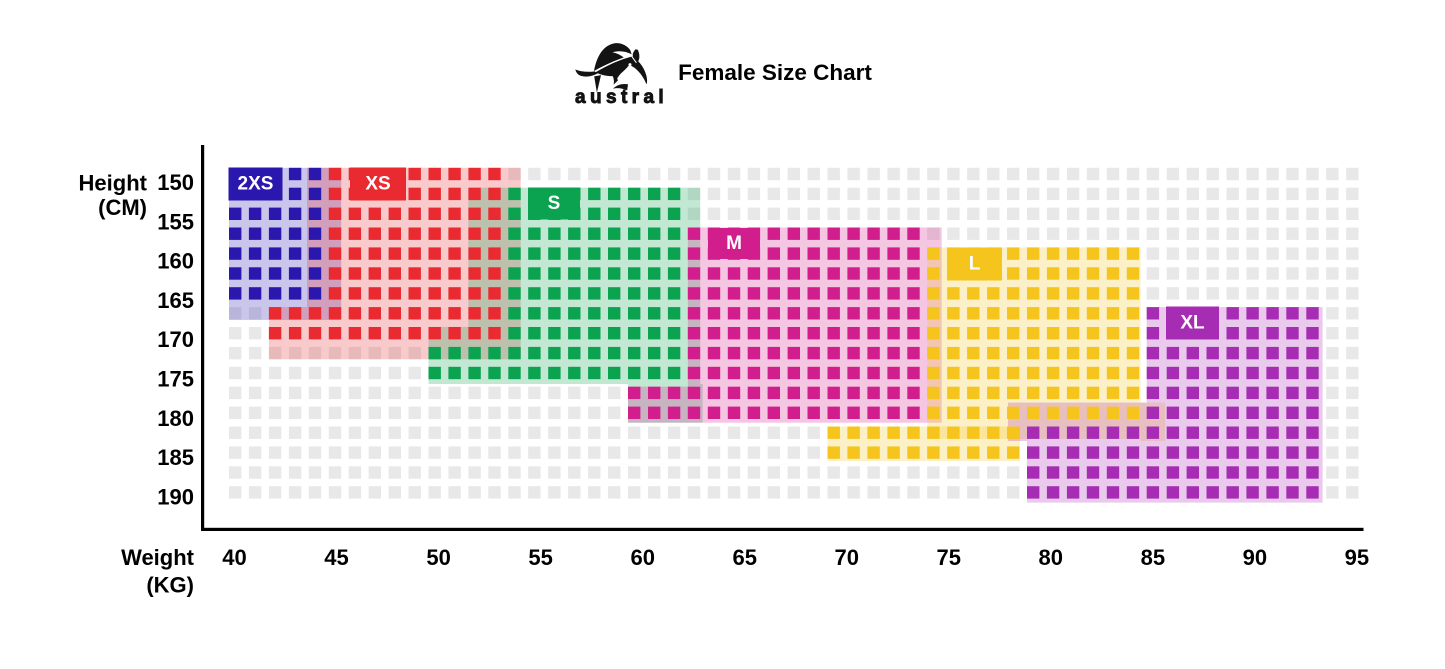  Describe the element at coordinates (975, 264) in the screenshot. I see `svg-text: L` at that location.